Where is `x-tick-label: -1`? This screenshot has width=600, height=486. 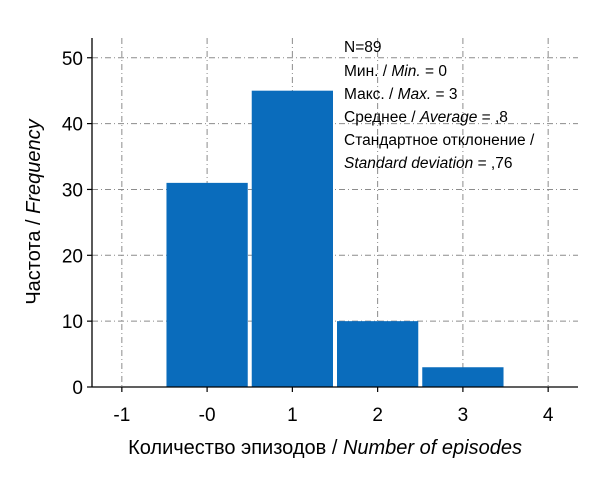 x-tick-label: -1 is located at coordinates (121, 415).